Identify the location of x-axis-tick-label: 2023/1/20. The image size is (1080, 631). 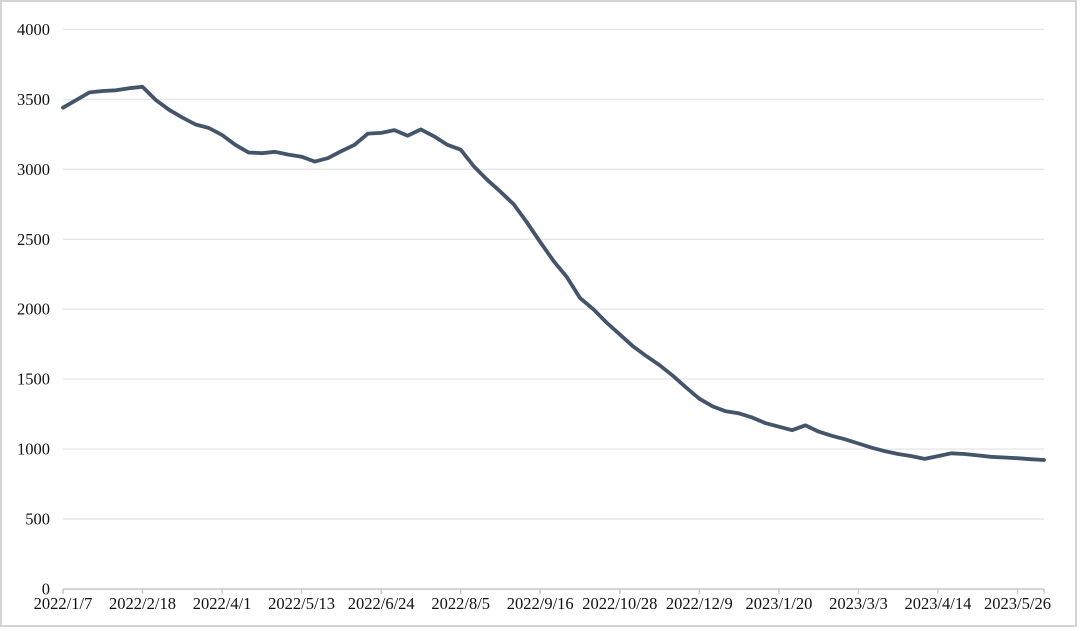
(778, 603).